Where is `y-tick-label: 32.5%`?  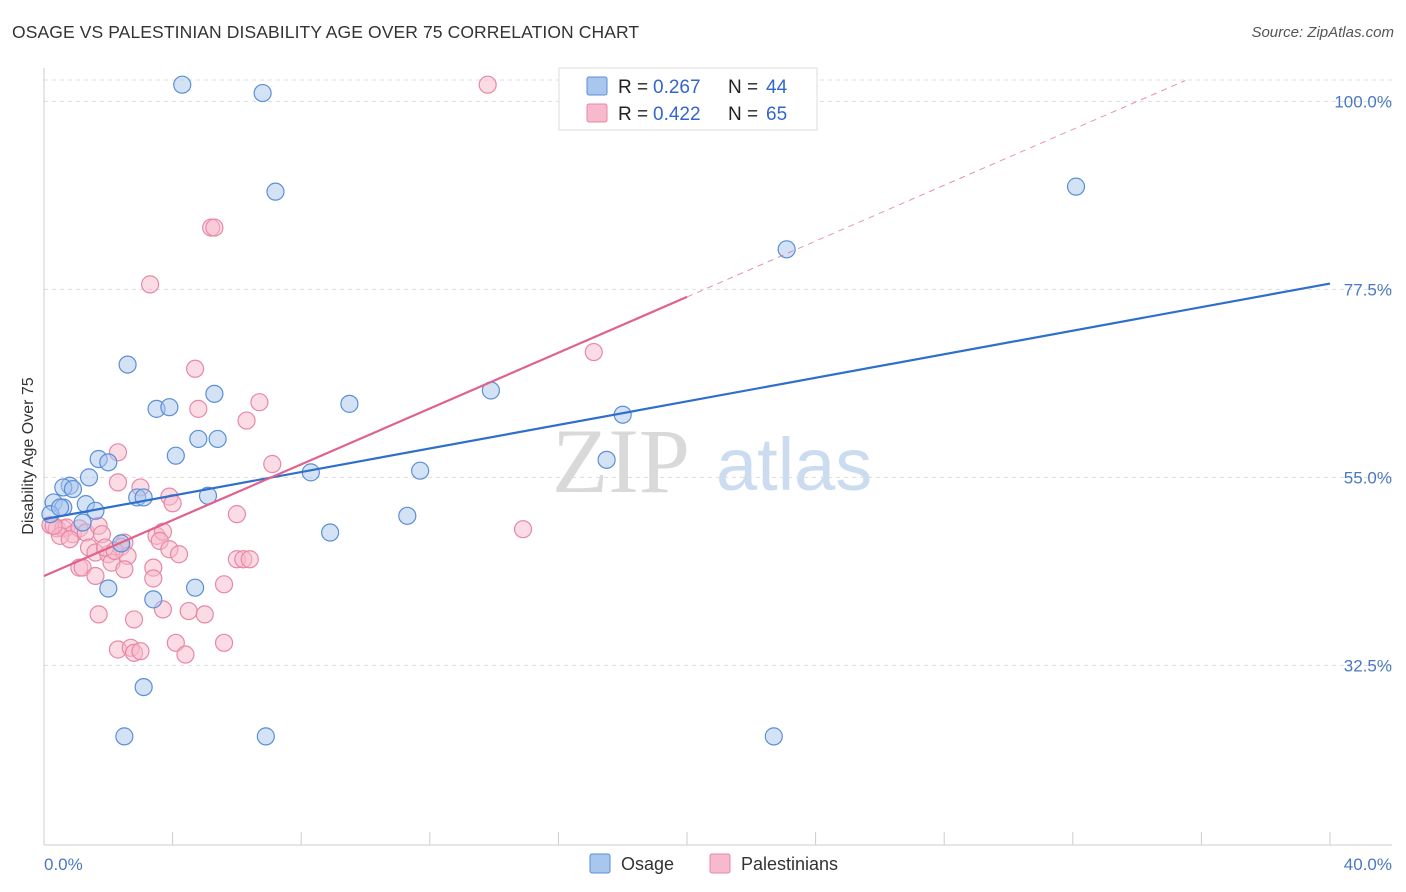
y-tick-label: 32.5% is located at coordinates (1368, 665).